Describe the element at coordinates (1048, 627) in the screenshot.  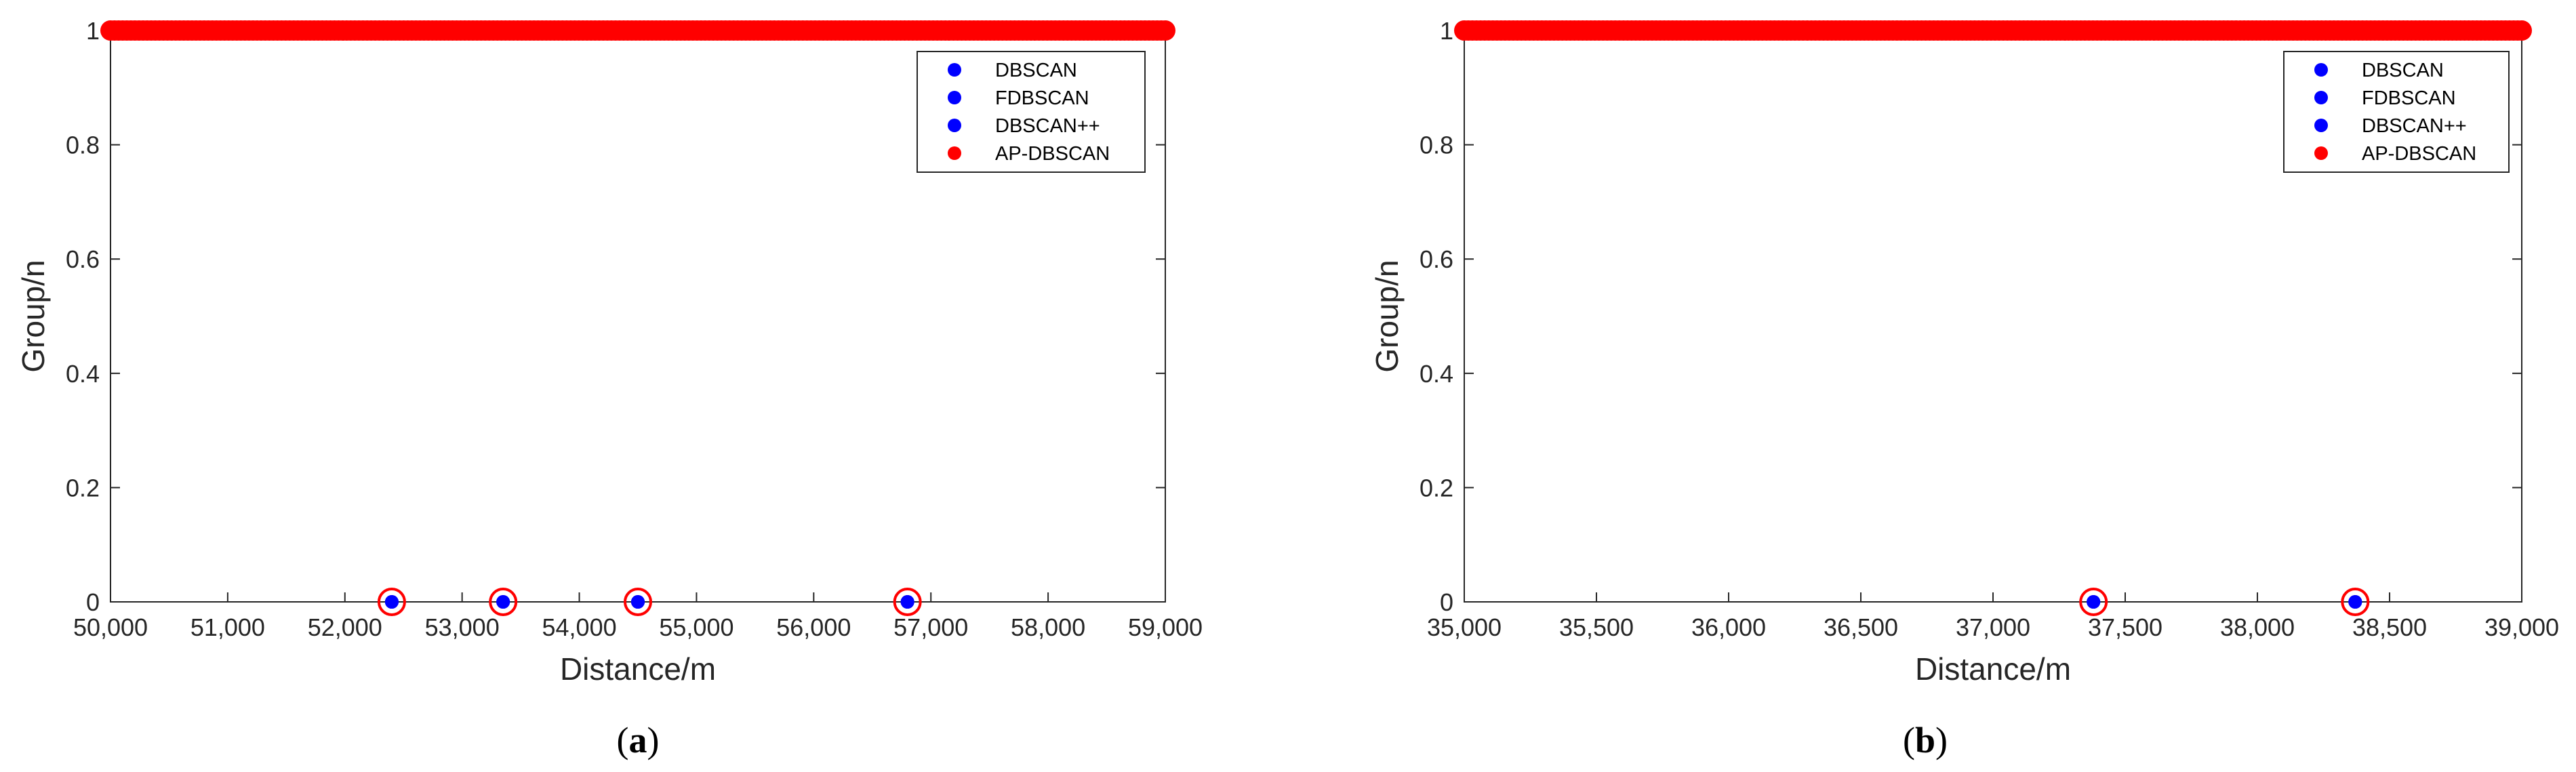
I see `x-tick-label: 58,000` at that location.